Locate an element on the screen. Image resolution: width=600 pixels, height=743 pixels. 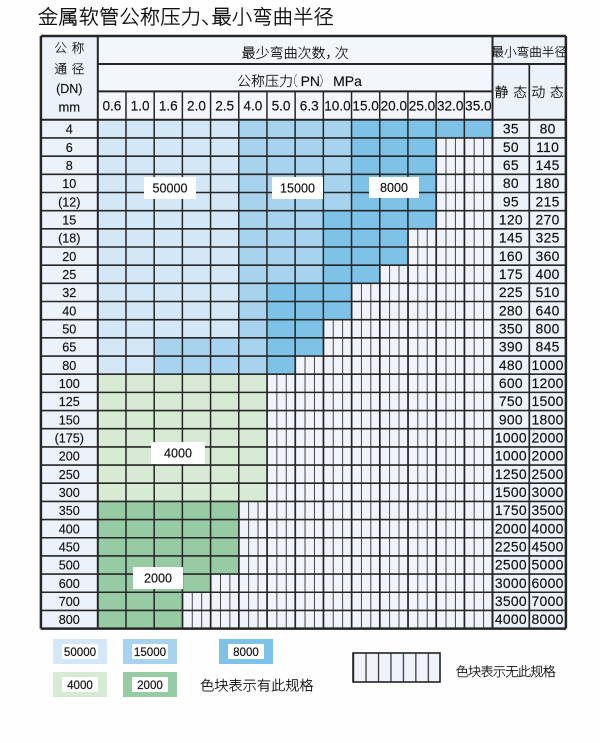
svg-text: 1800 is located at coordinates (548, 419).